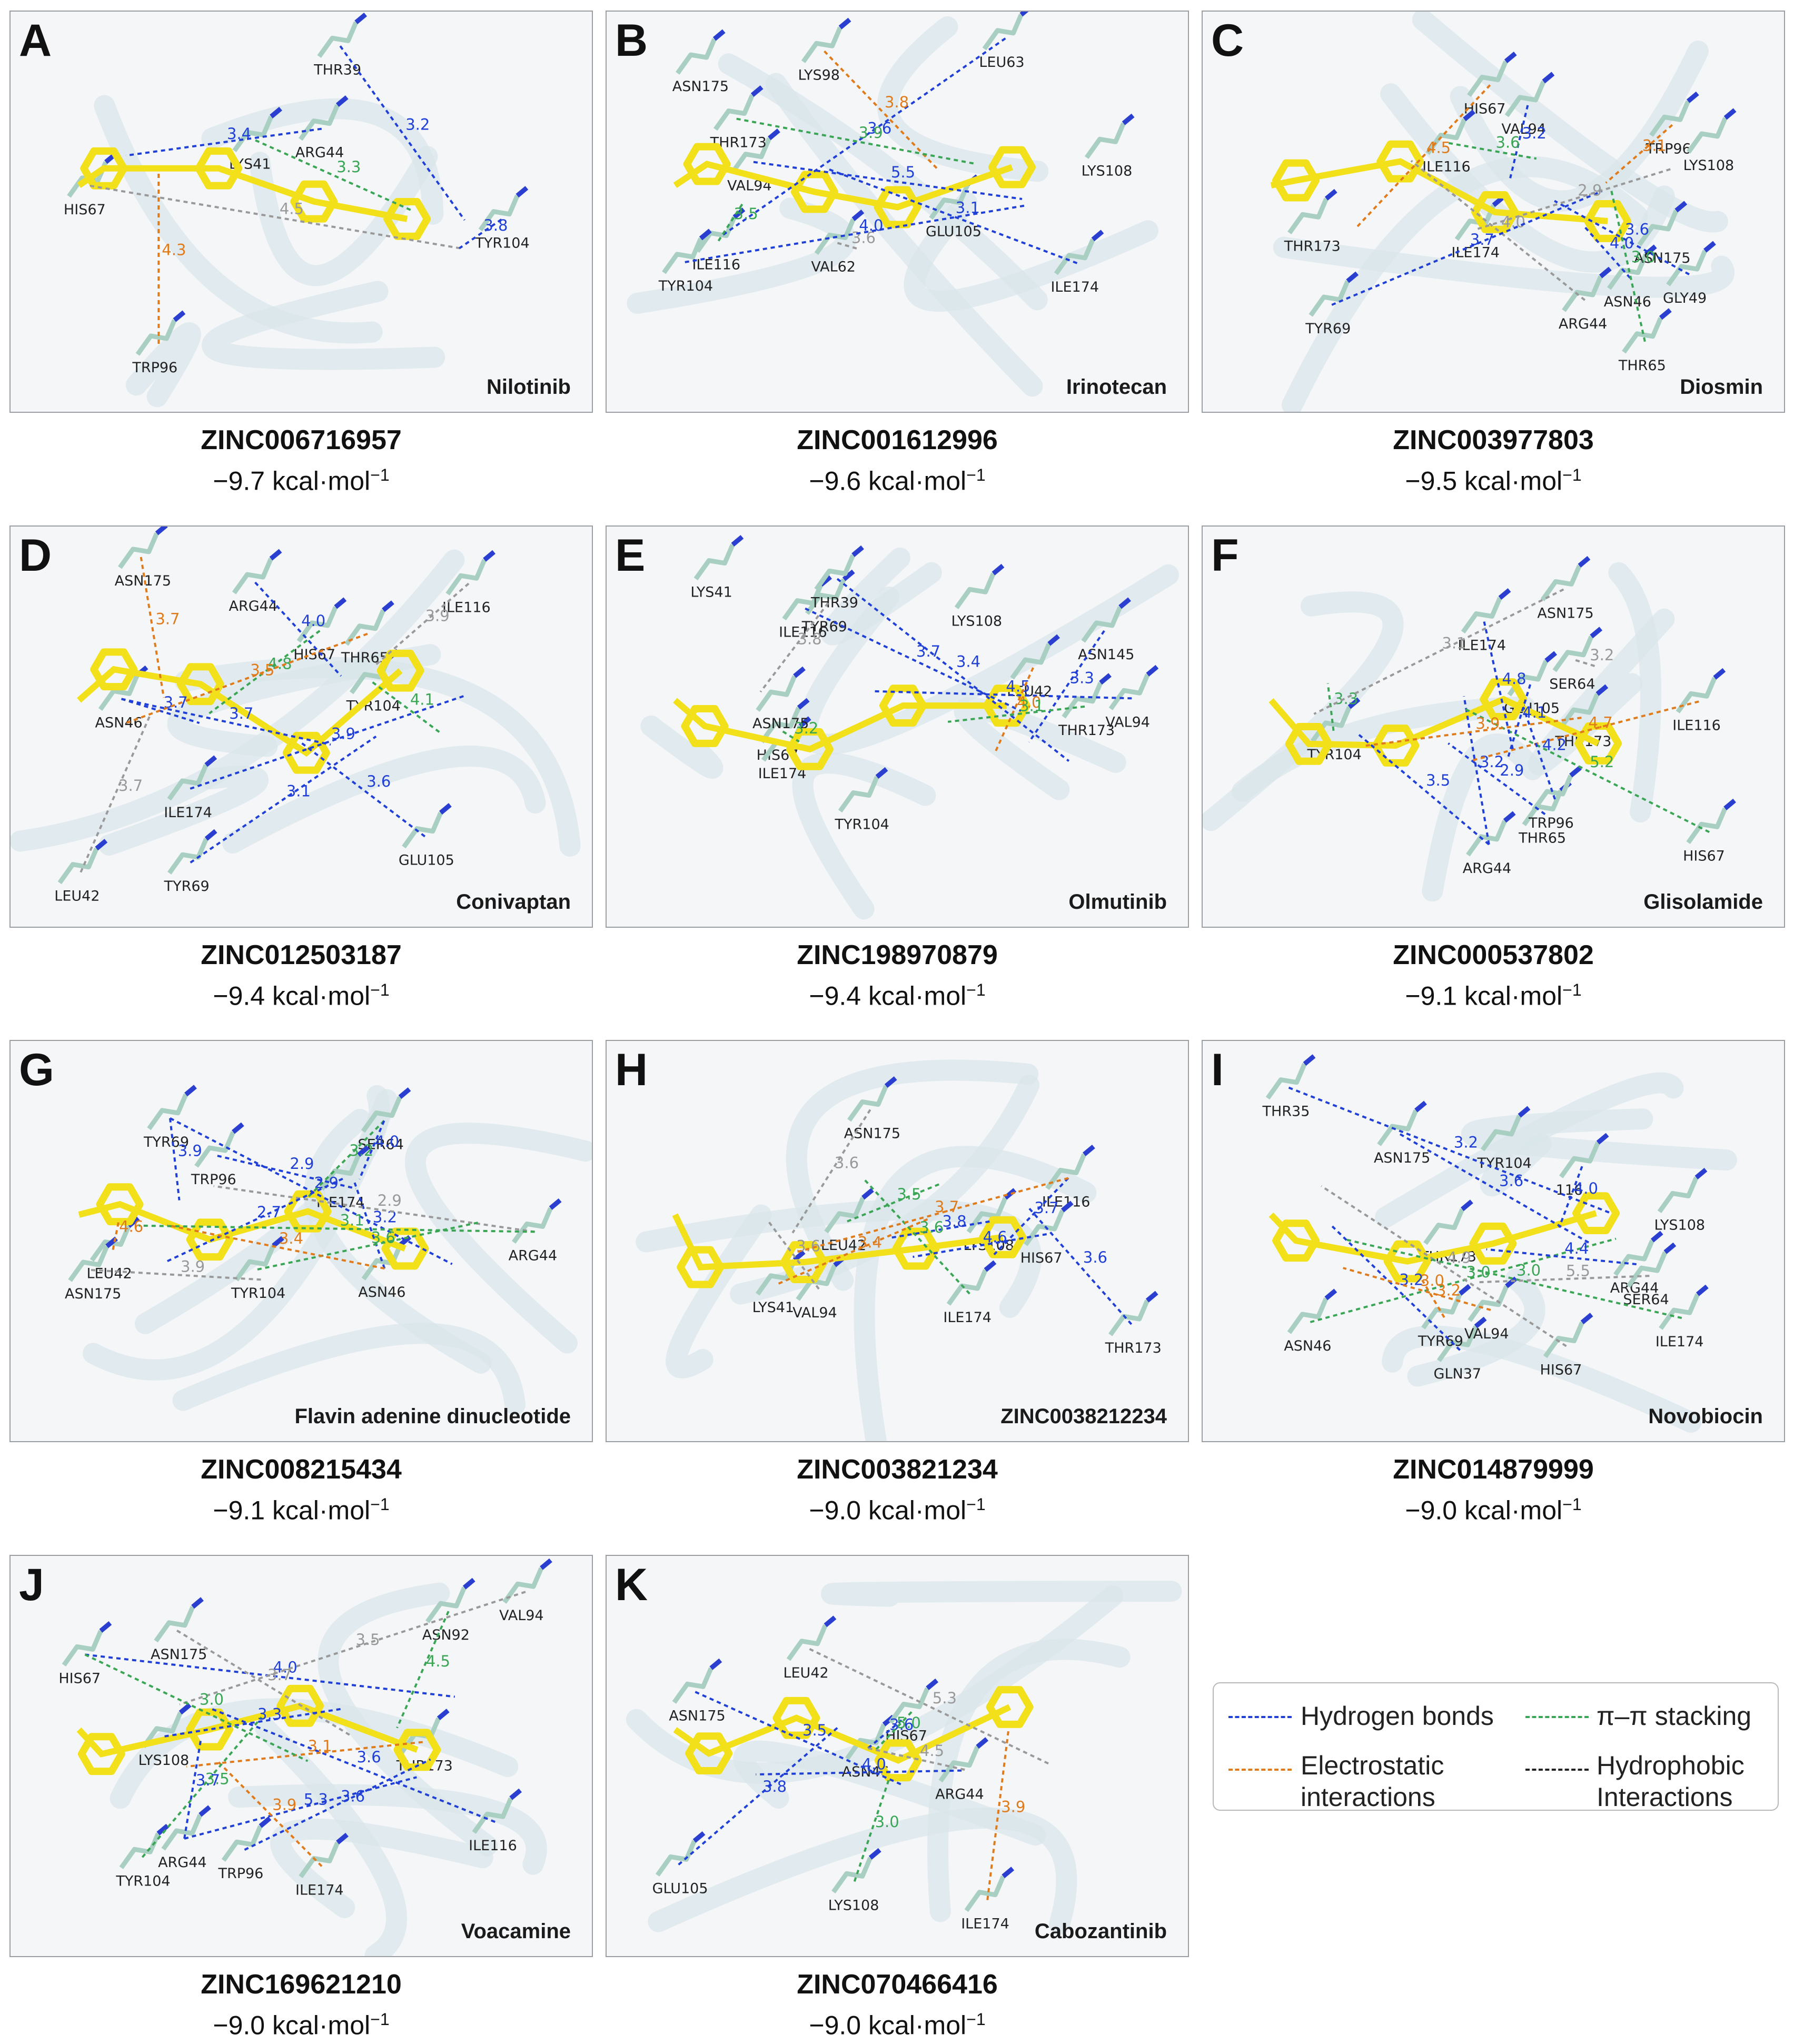 This screenshot has height=2044, width=1794. Describe the element at coordinates (859, 1766) in the screenshot. I see `interaction-1: 4.0` at that location.